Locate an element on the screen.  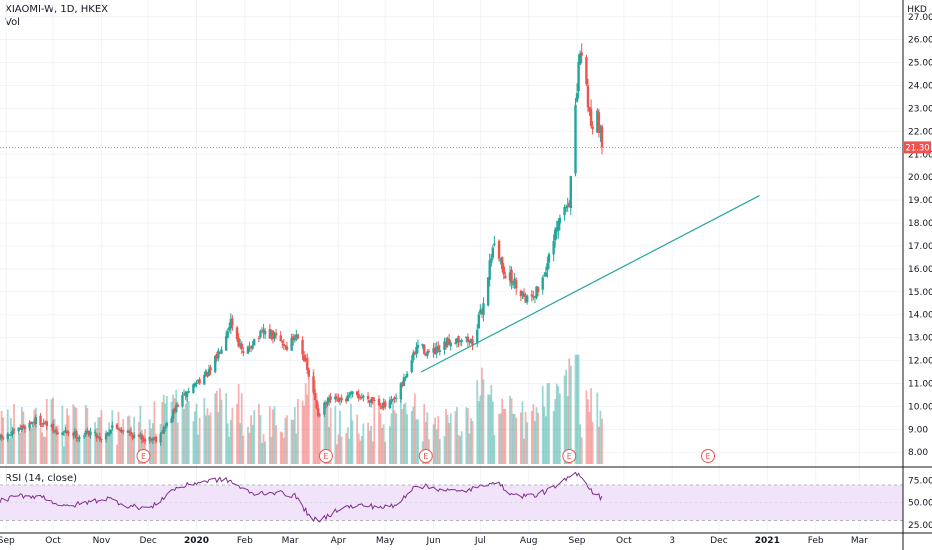
trendline is located at coordinates (590, 284).